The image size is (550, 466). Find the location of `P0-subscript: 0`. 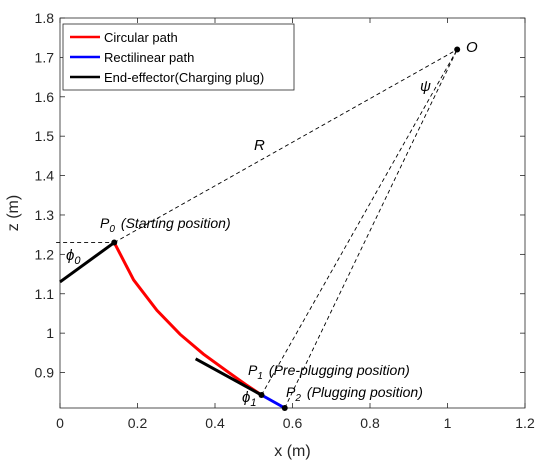

P0-subscript: 0 is located at coordinates (112, 229).